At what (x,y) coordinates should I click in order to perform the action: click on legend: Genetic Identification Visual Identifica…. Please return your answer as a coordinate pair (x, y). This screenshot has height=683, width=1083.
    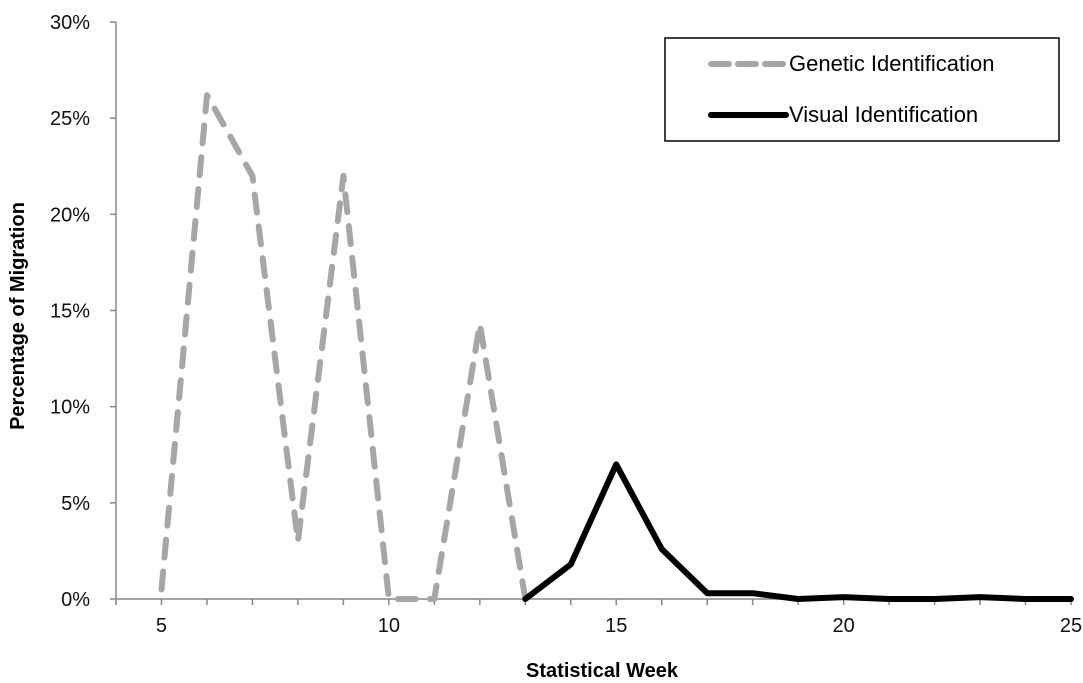
    Looking at the image, I should click on (862, 89).